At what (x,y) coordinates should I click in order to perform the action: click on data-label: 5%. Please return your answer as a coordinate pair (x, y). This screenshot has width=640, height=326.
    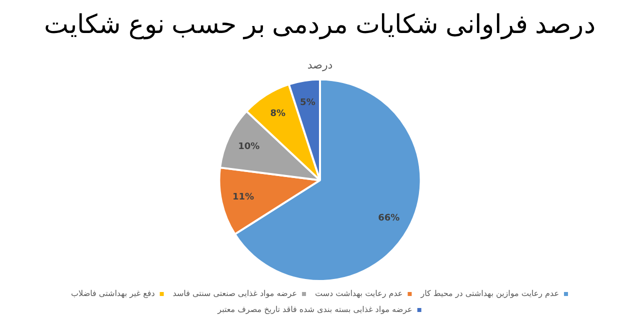
    Looking at the image, I should click on (308, 103).